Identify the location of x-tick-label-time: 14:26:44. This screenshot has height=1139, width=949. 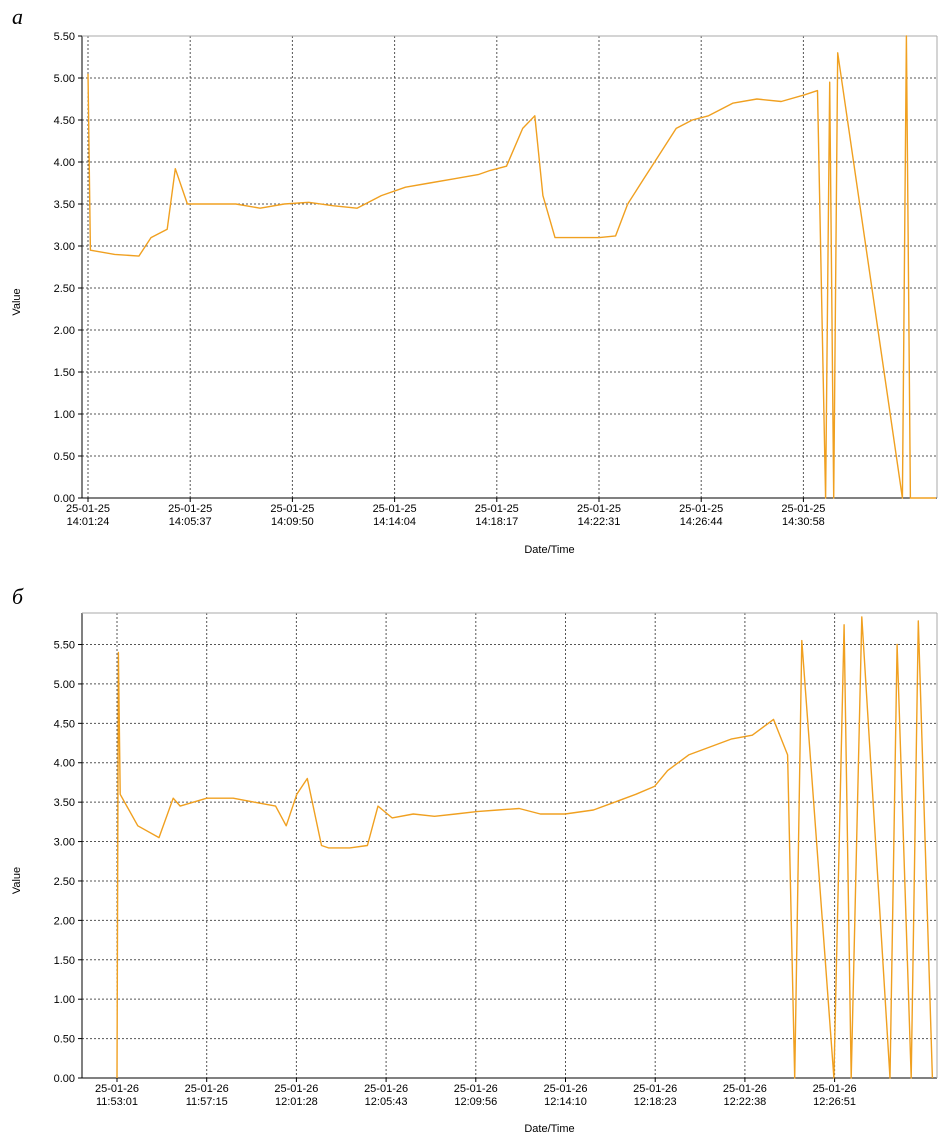
(701, 522).